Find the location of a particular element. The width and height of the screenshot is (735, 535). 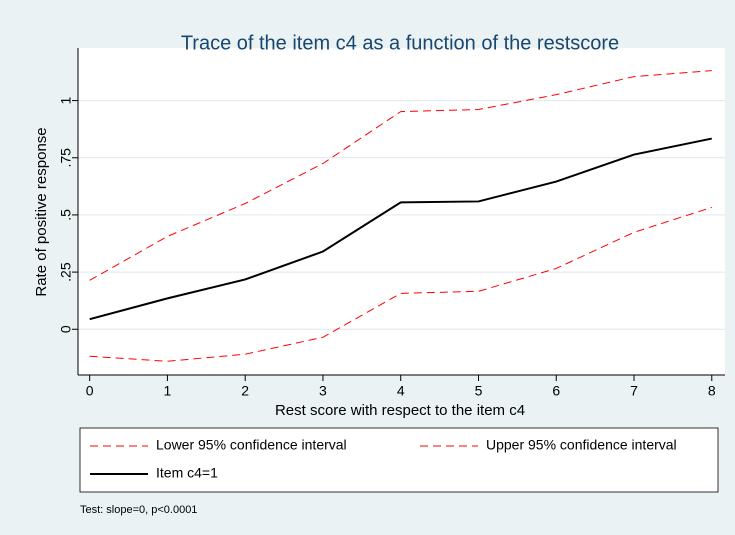

legend-label: Upper 95% confidence interval is located at coordinates (581, 445).